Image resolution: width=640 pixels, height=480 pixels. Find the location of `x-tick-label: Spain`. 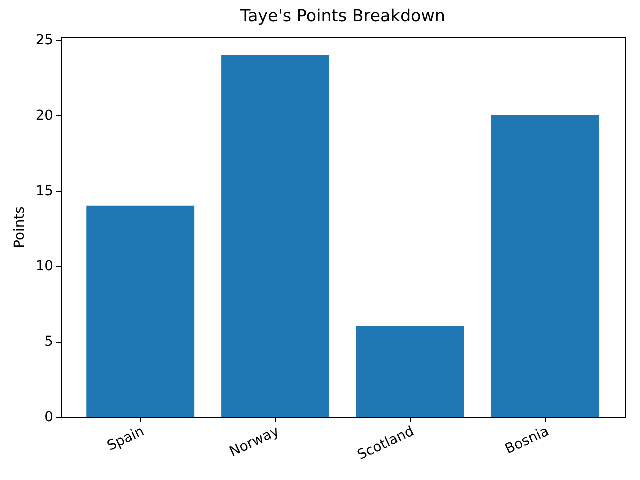

x-tick-label: Spain is located at coordinates (126, 439).